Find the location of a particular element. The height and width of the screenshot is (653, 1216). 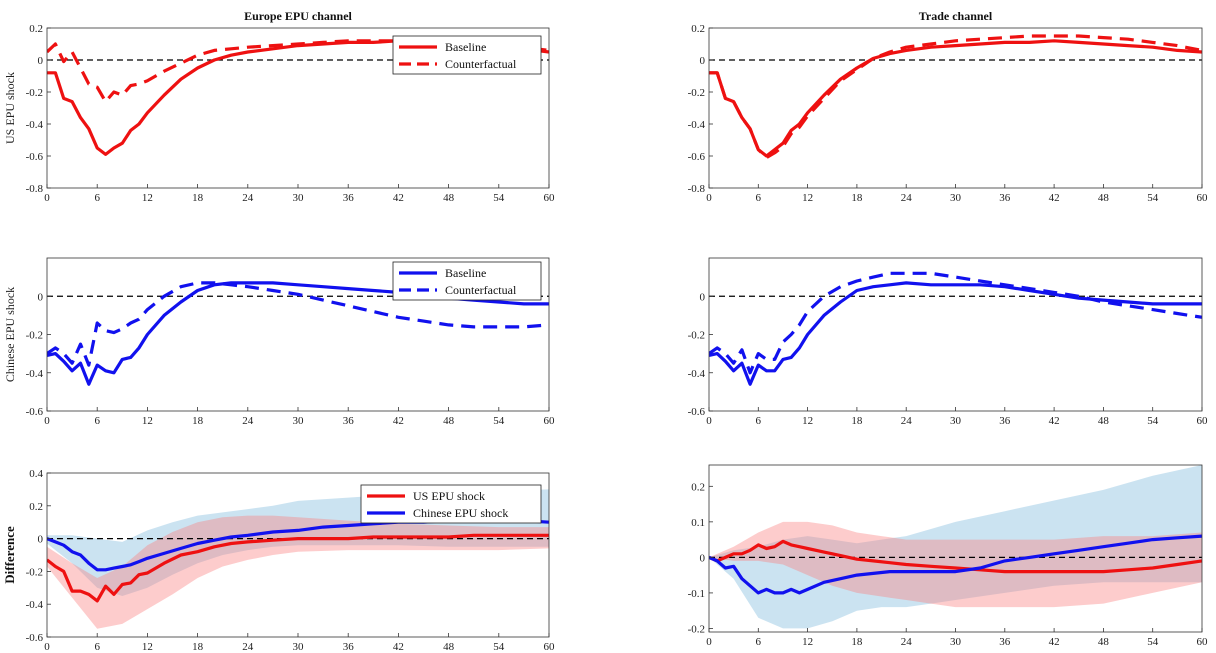

y-tick-label: 0.4 is located at coordinates (36, 474).